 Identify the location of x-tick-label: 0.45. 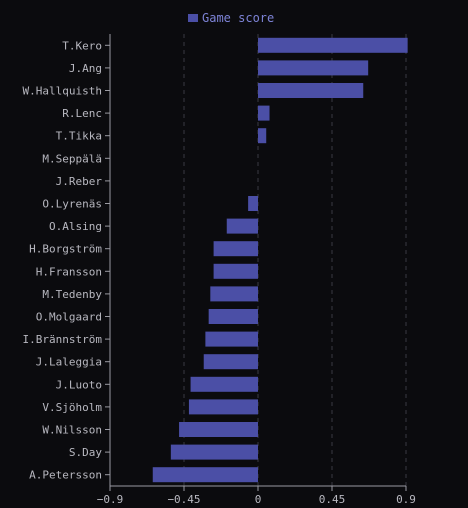
(332, 499).